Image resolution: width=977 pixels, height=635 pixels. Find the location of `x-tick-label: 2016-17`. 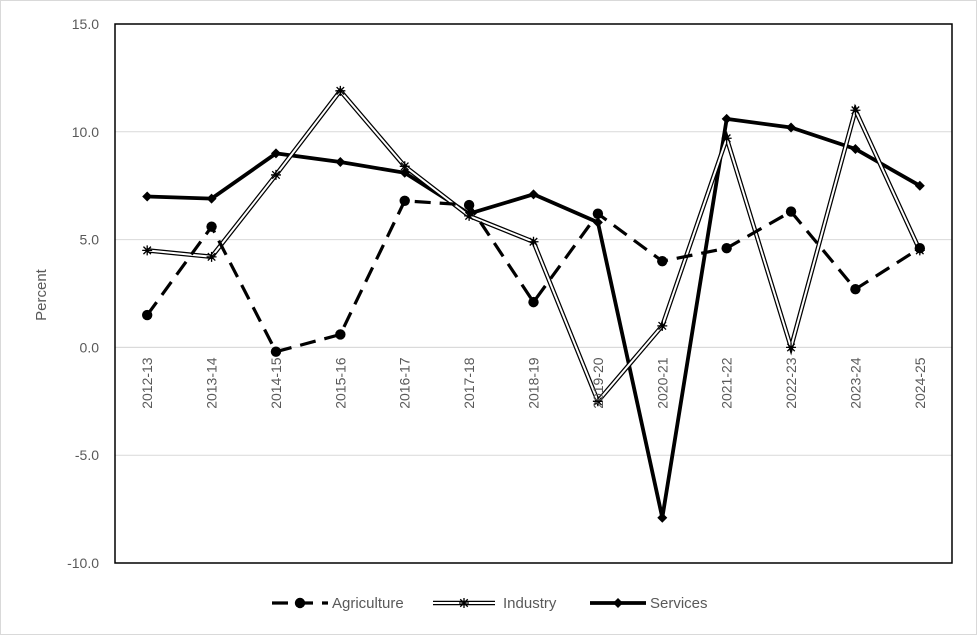

x-tick-label: 2016-17 is located at coordinates (405, 383).